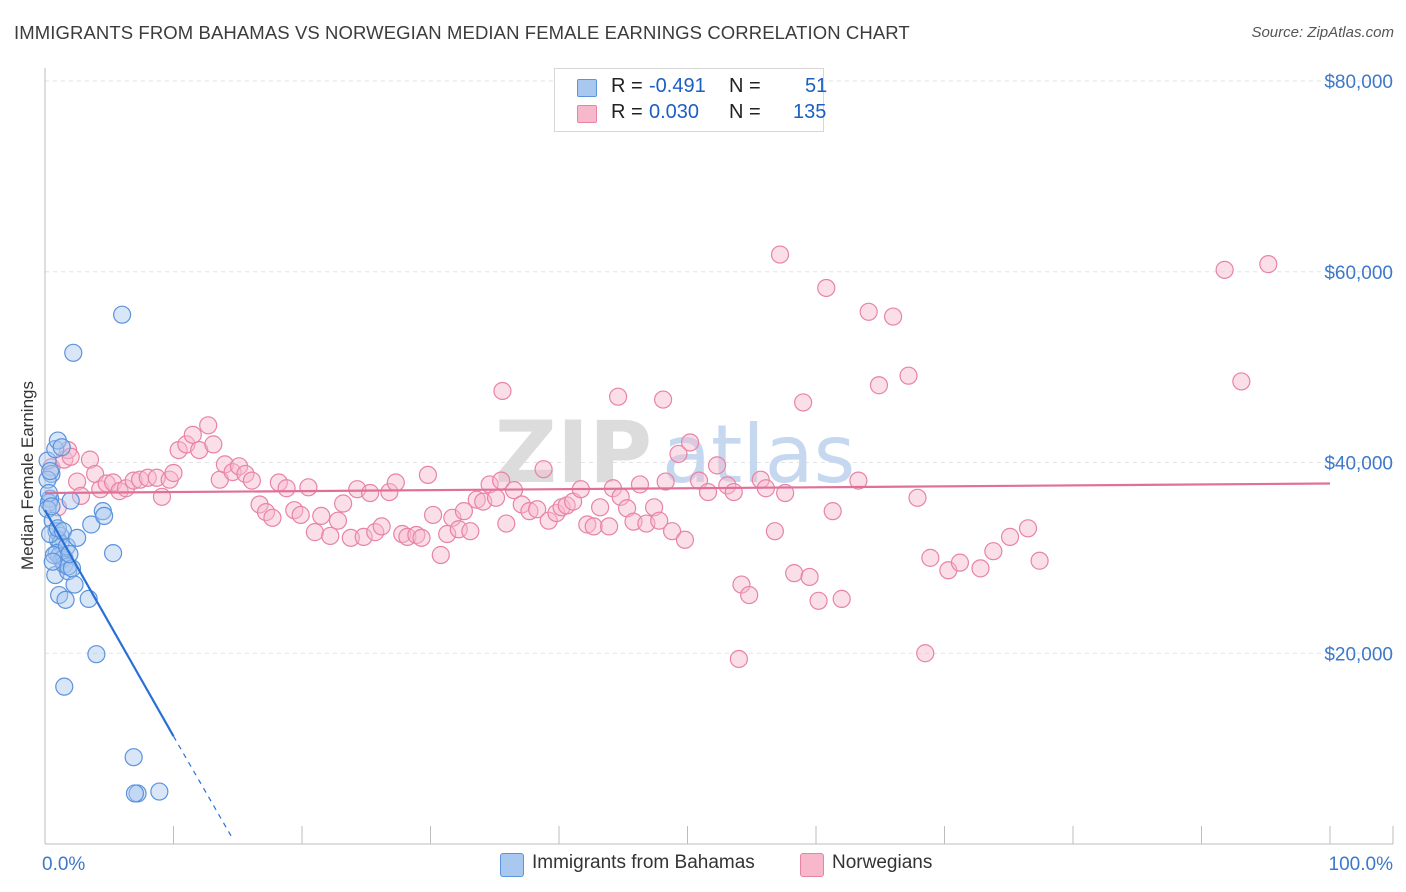 This screenshot has width=1406, height=892. Describe the element at coordinates (202, 786) in the screenshot. I see `bahamas-trend-extension` at that location.